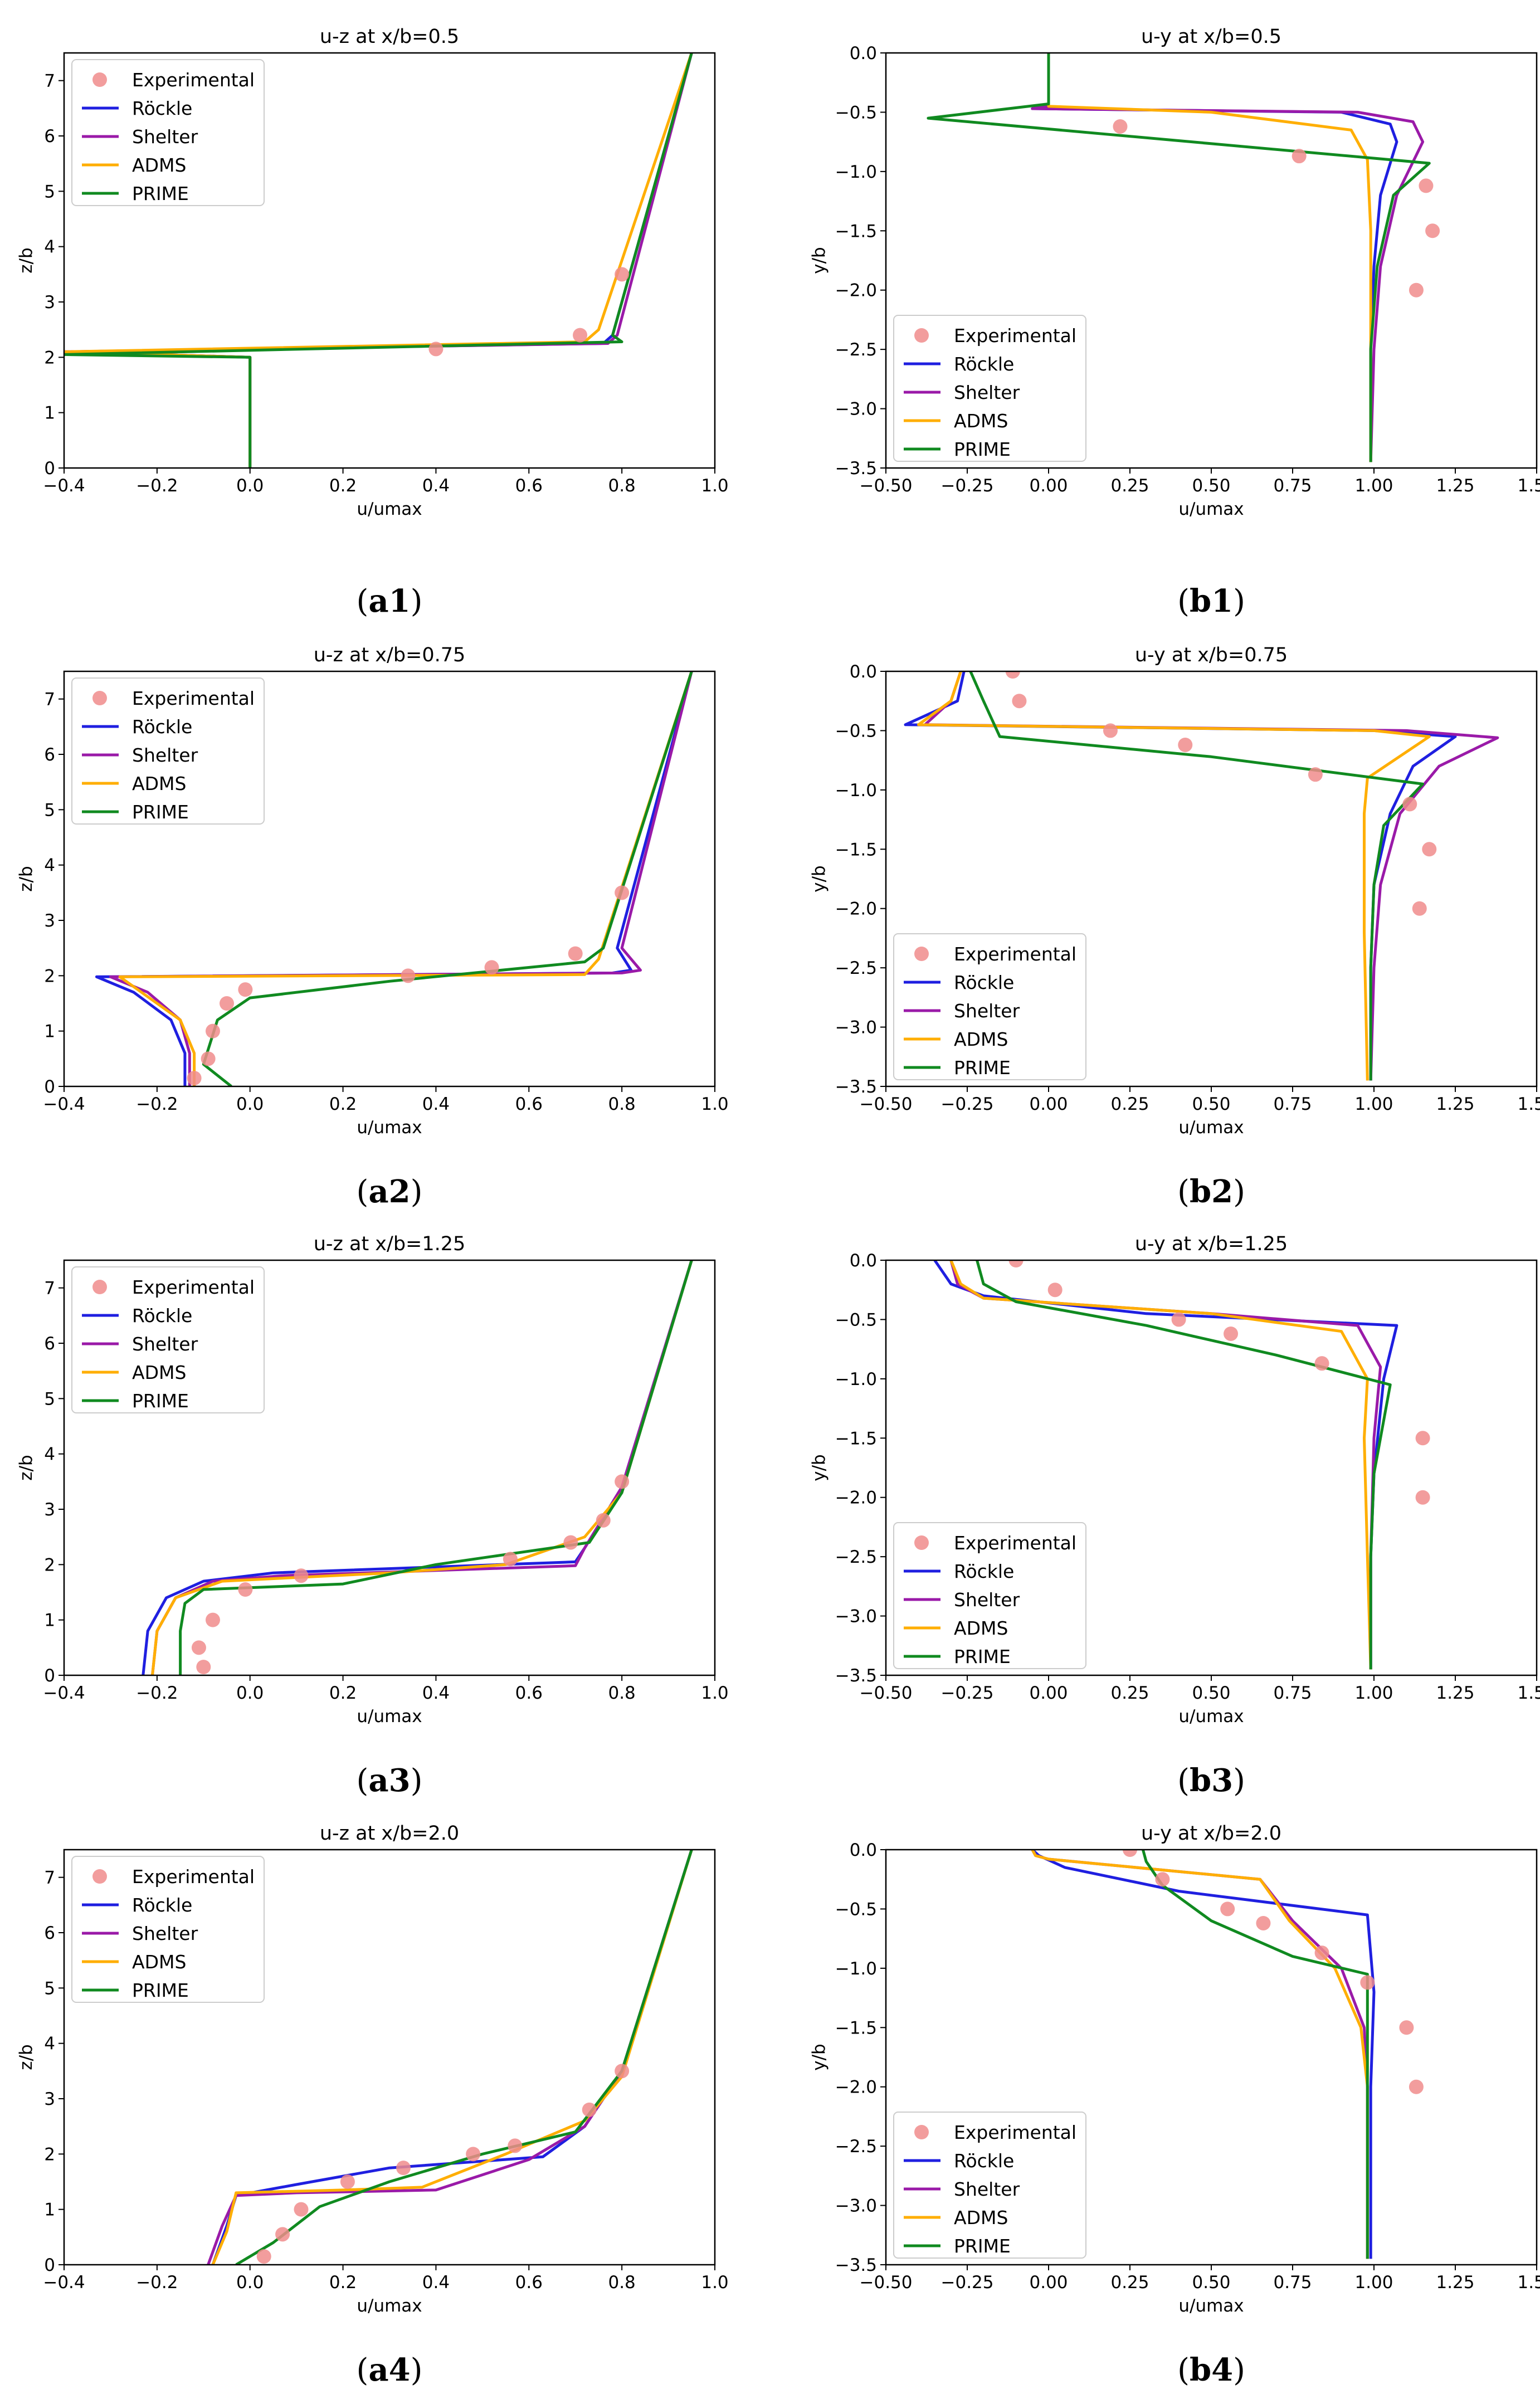 The height and width of the screenshot is (2399, 1540). What do you see at coordinates (389, 1716) in the screenshot?
I see `x-axis-label: u/umax` at bounding box center [389, 1716].